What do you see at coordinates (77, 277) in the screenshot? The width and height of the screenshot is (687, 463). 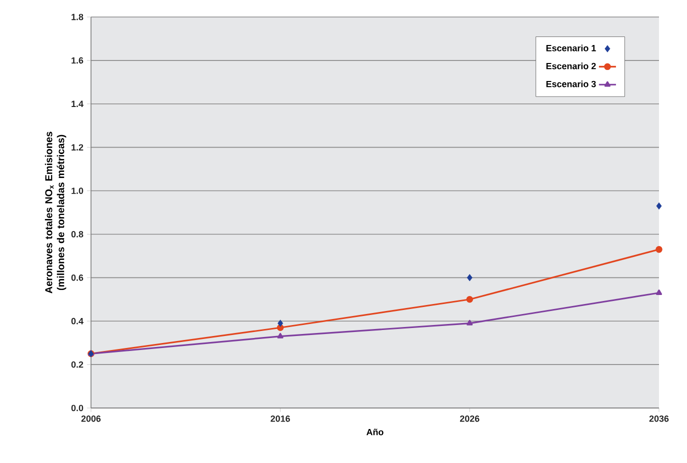 I see `y-tick-label: 0.6` at bounding box center [77, 277].